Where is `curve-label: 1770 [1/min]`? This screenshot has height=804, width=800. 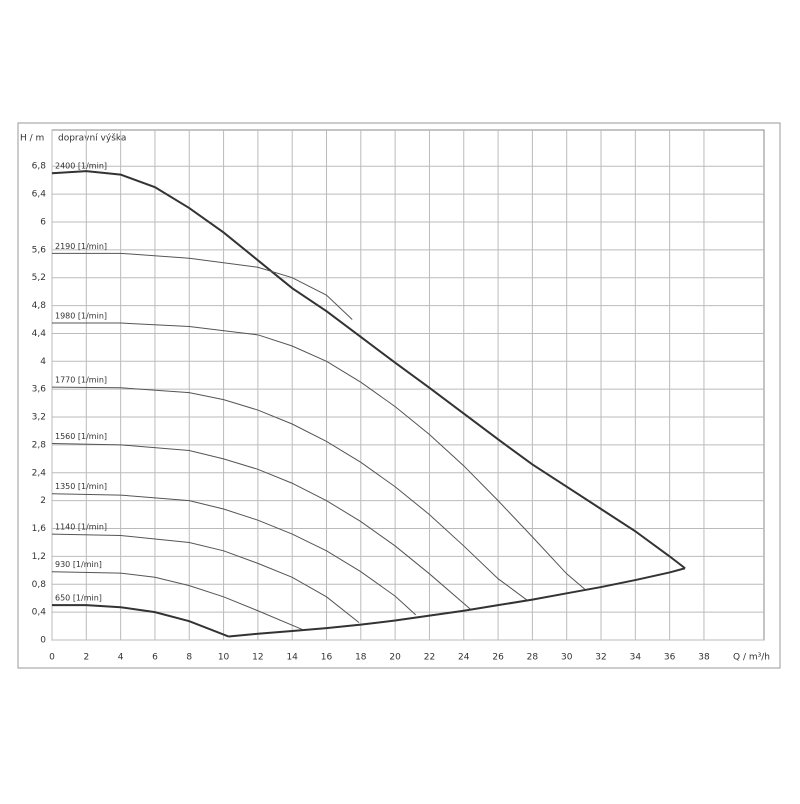
curve-label: 1770 [1/min] is located at coordinates (81, 380).